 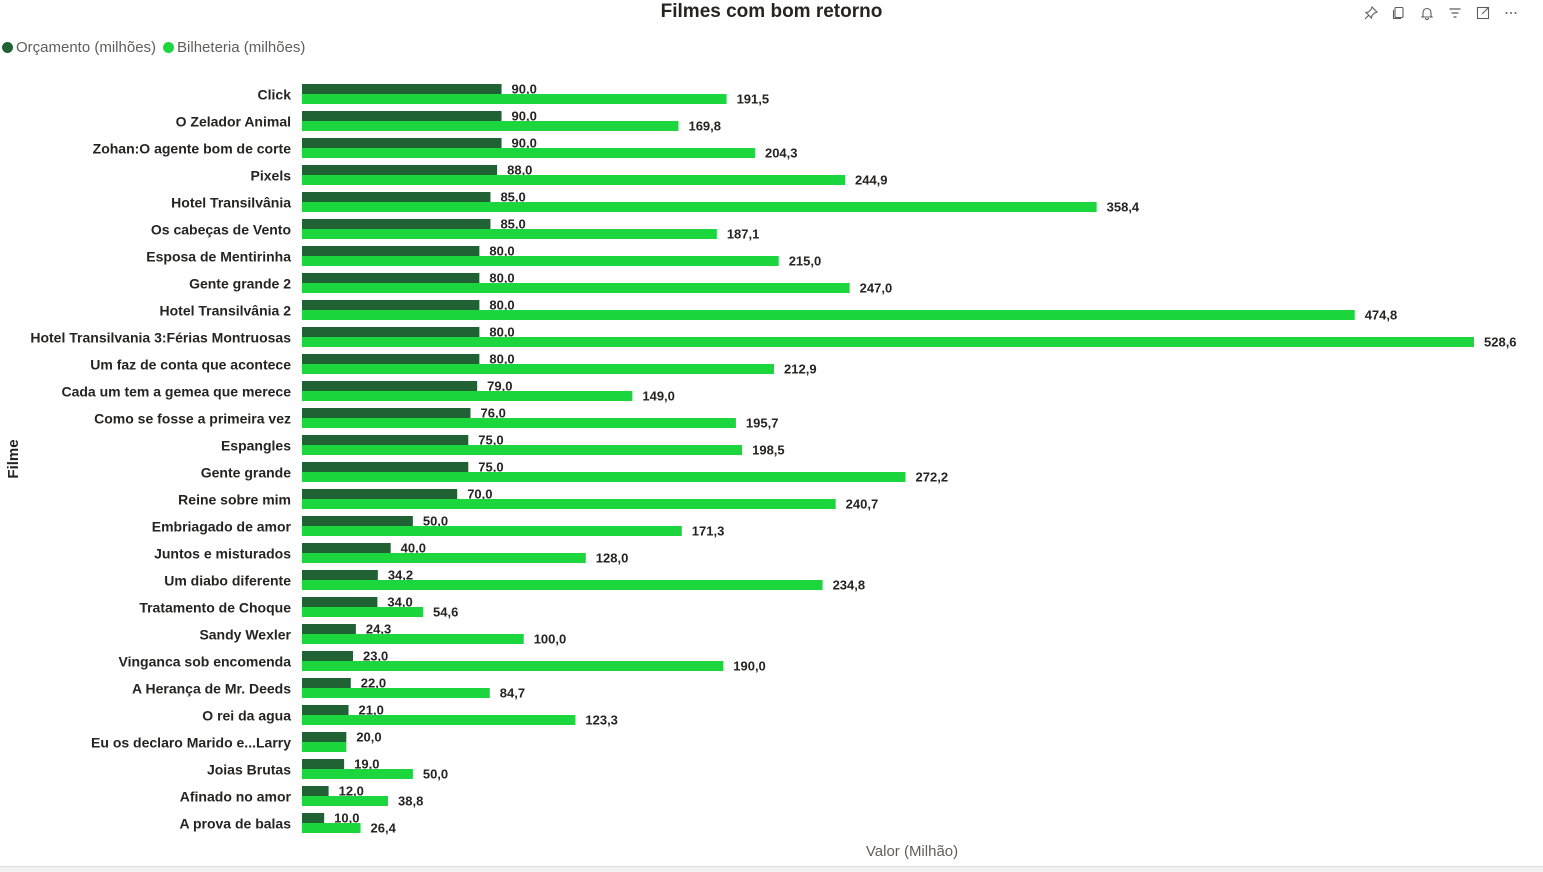 I want to click on data-label-boxoffice: 244,9, so click(x=871, y=180).